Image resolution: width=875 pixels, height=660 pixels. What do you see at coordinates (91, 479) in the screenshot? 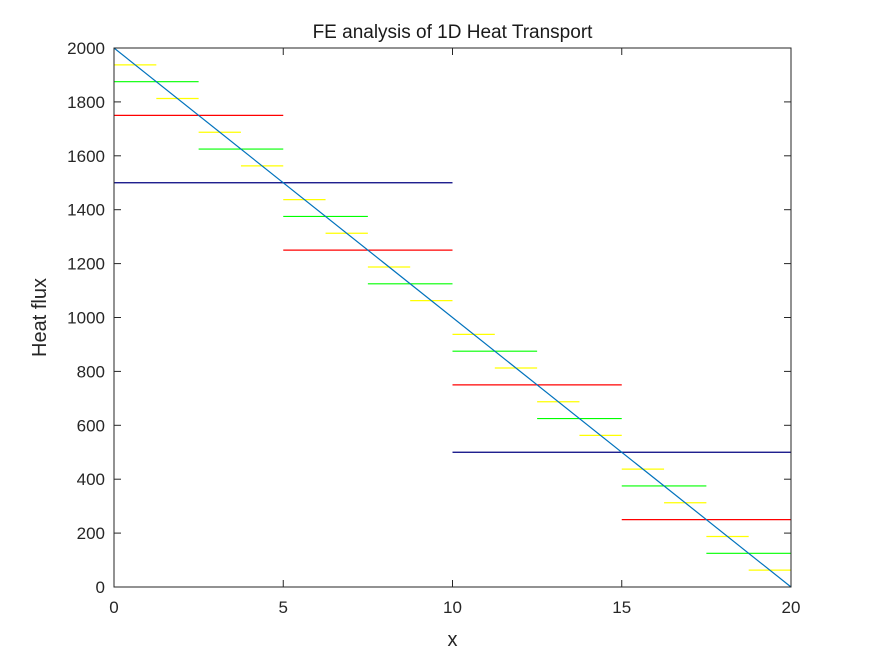
I see `y-tick-label: 400` at bounding box center [91, 479].